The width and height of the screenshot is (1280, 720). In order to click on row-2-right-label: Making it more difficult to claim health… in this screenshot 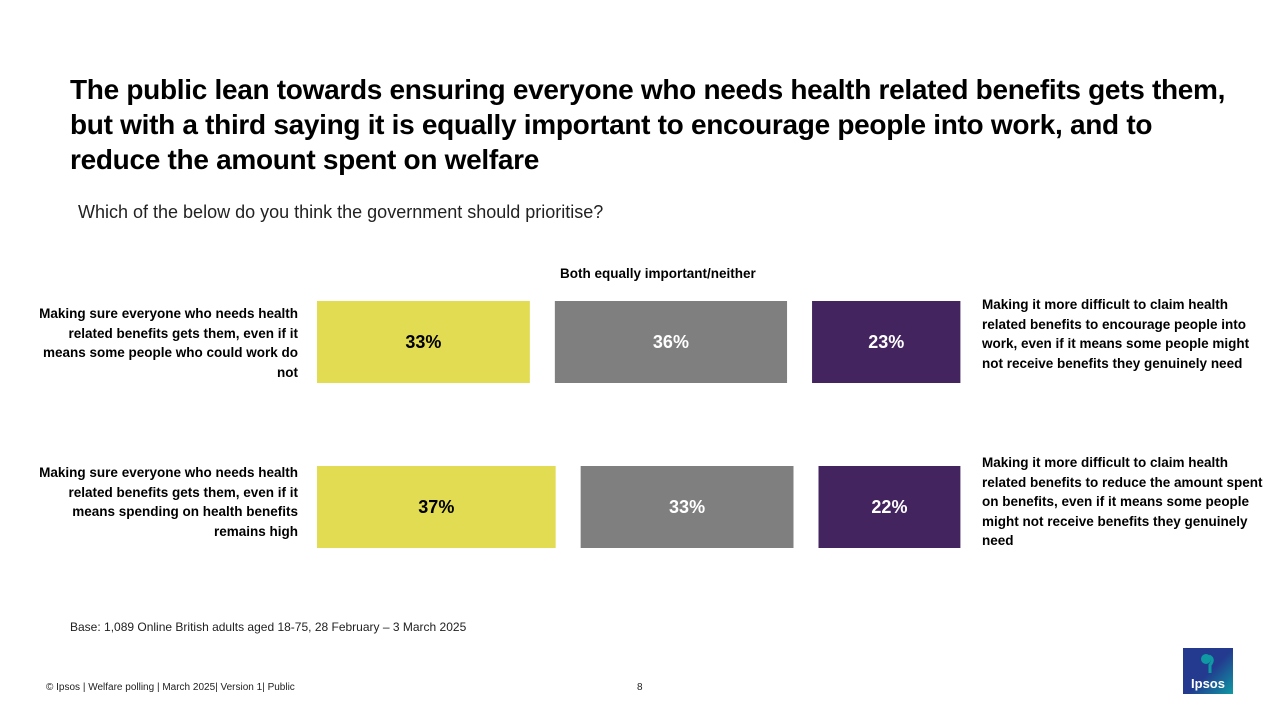, I will do `click(1122, 501)`.